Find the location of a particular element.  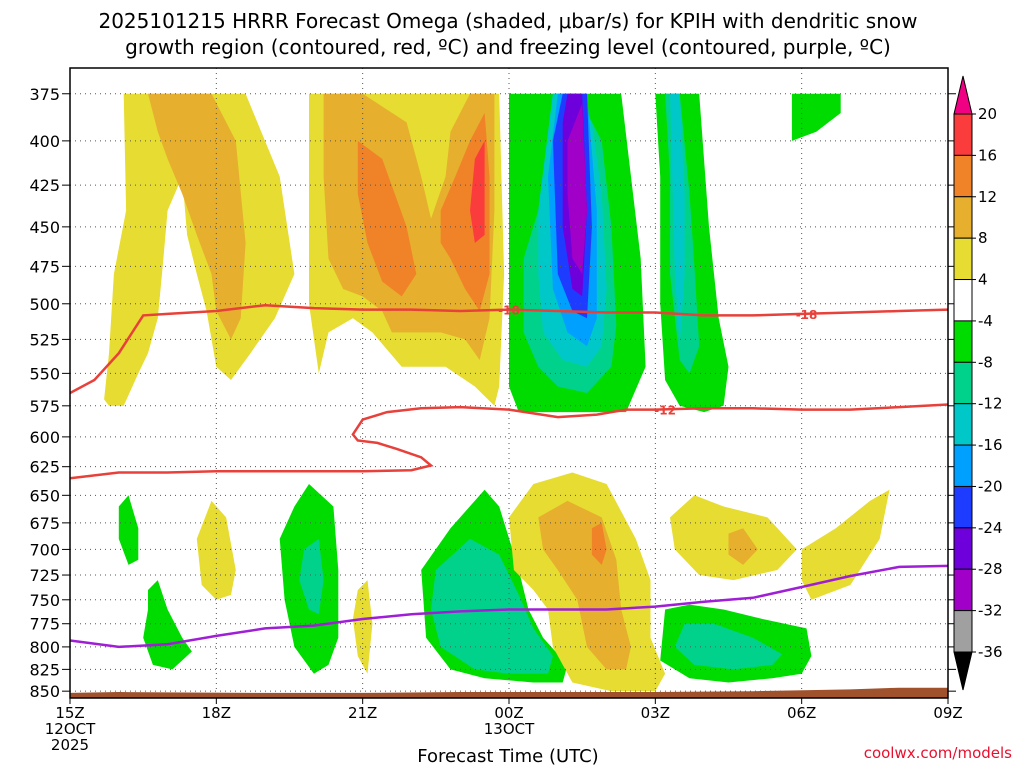

y-tick-label-800: 800 is located at coordinates (44, 647).